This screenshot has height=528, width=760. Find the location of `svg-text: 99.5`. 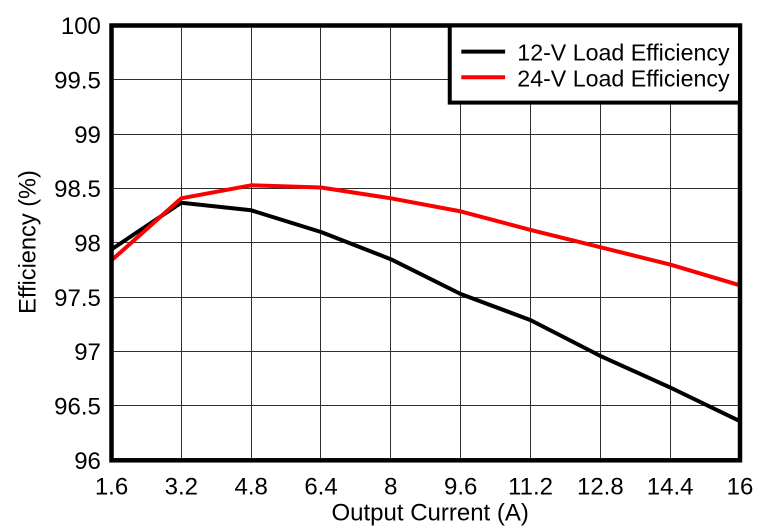

svg-text: 99.5 is located at coordinates (77, 80).